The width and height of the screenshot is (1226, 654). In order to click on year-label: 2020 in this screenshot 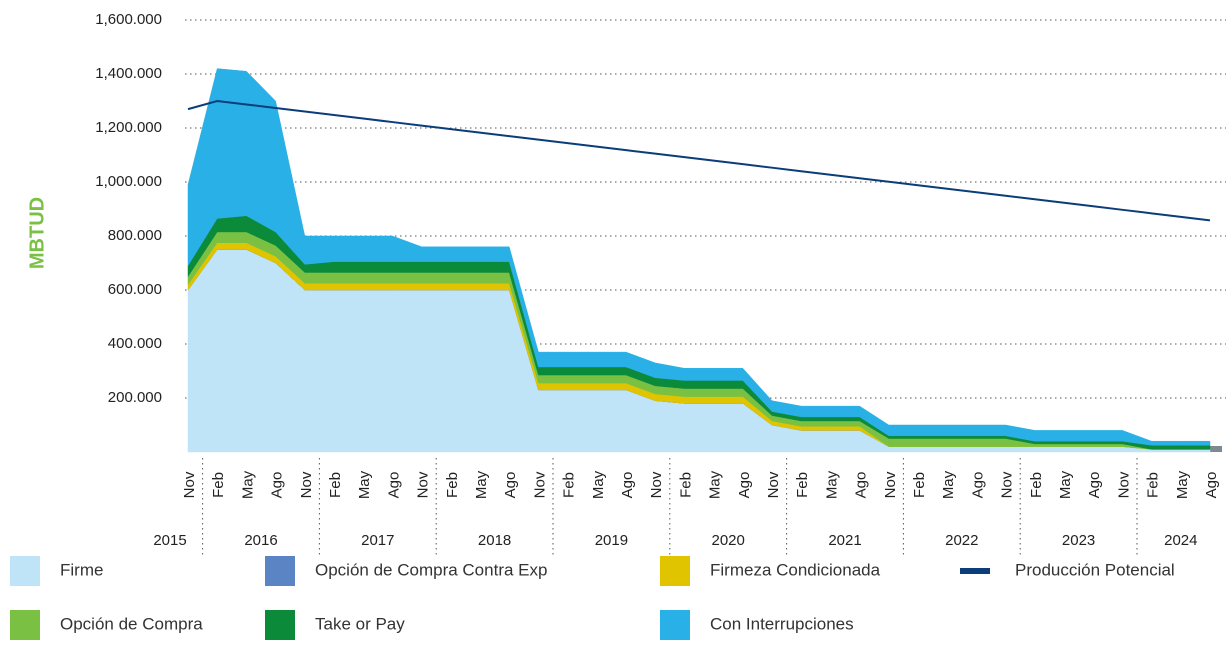, I will do `click(728, 540)`.